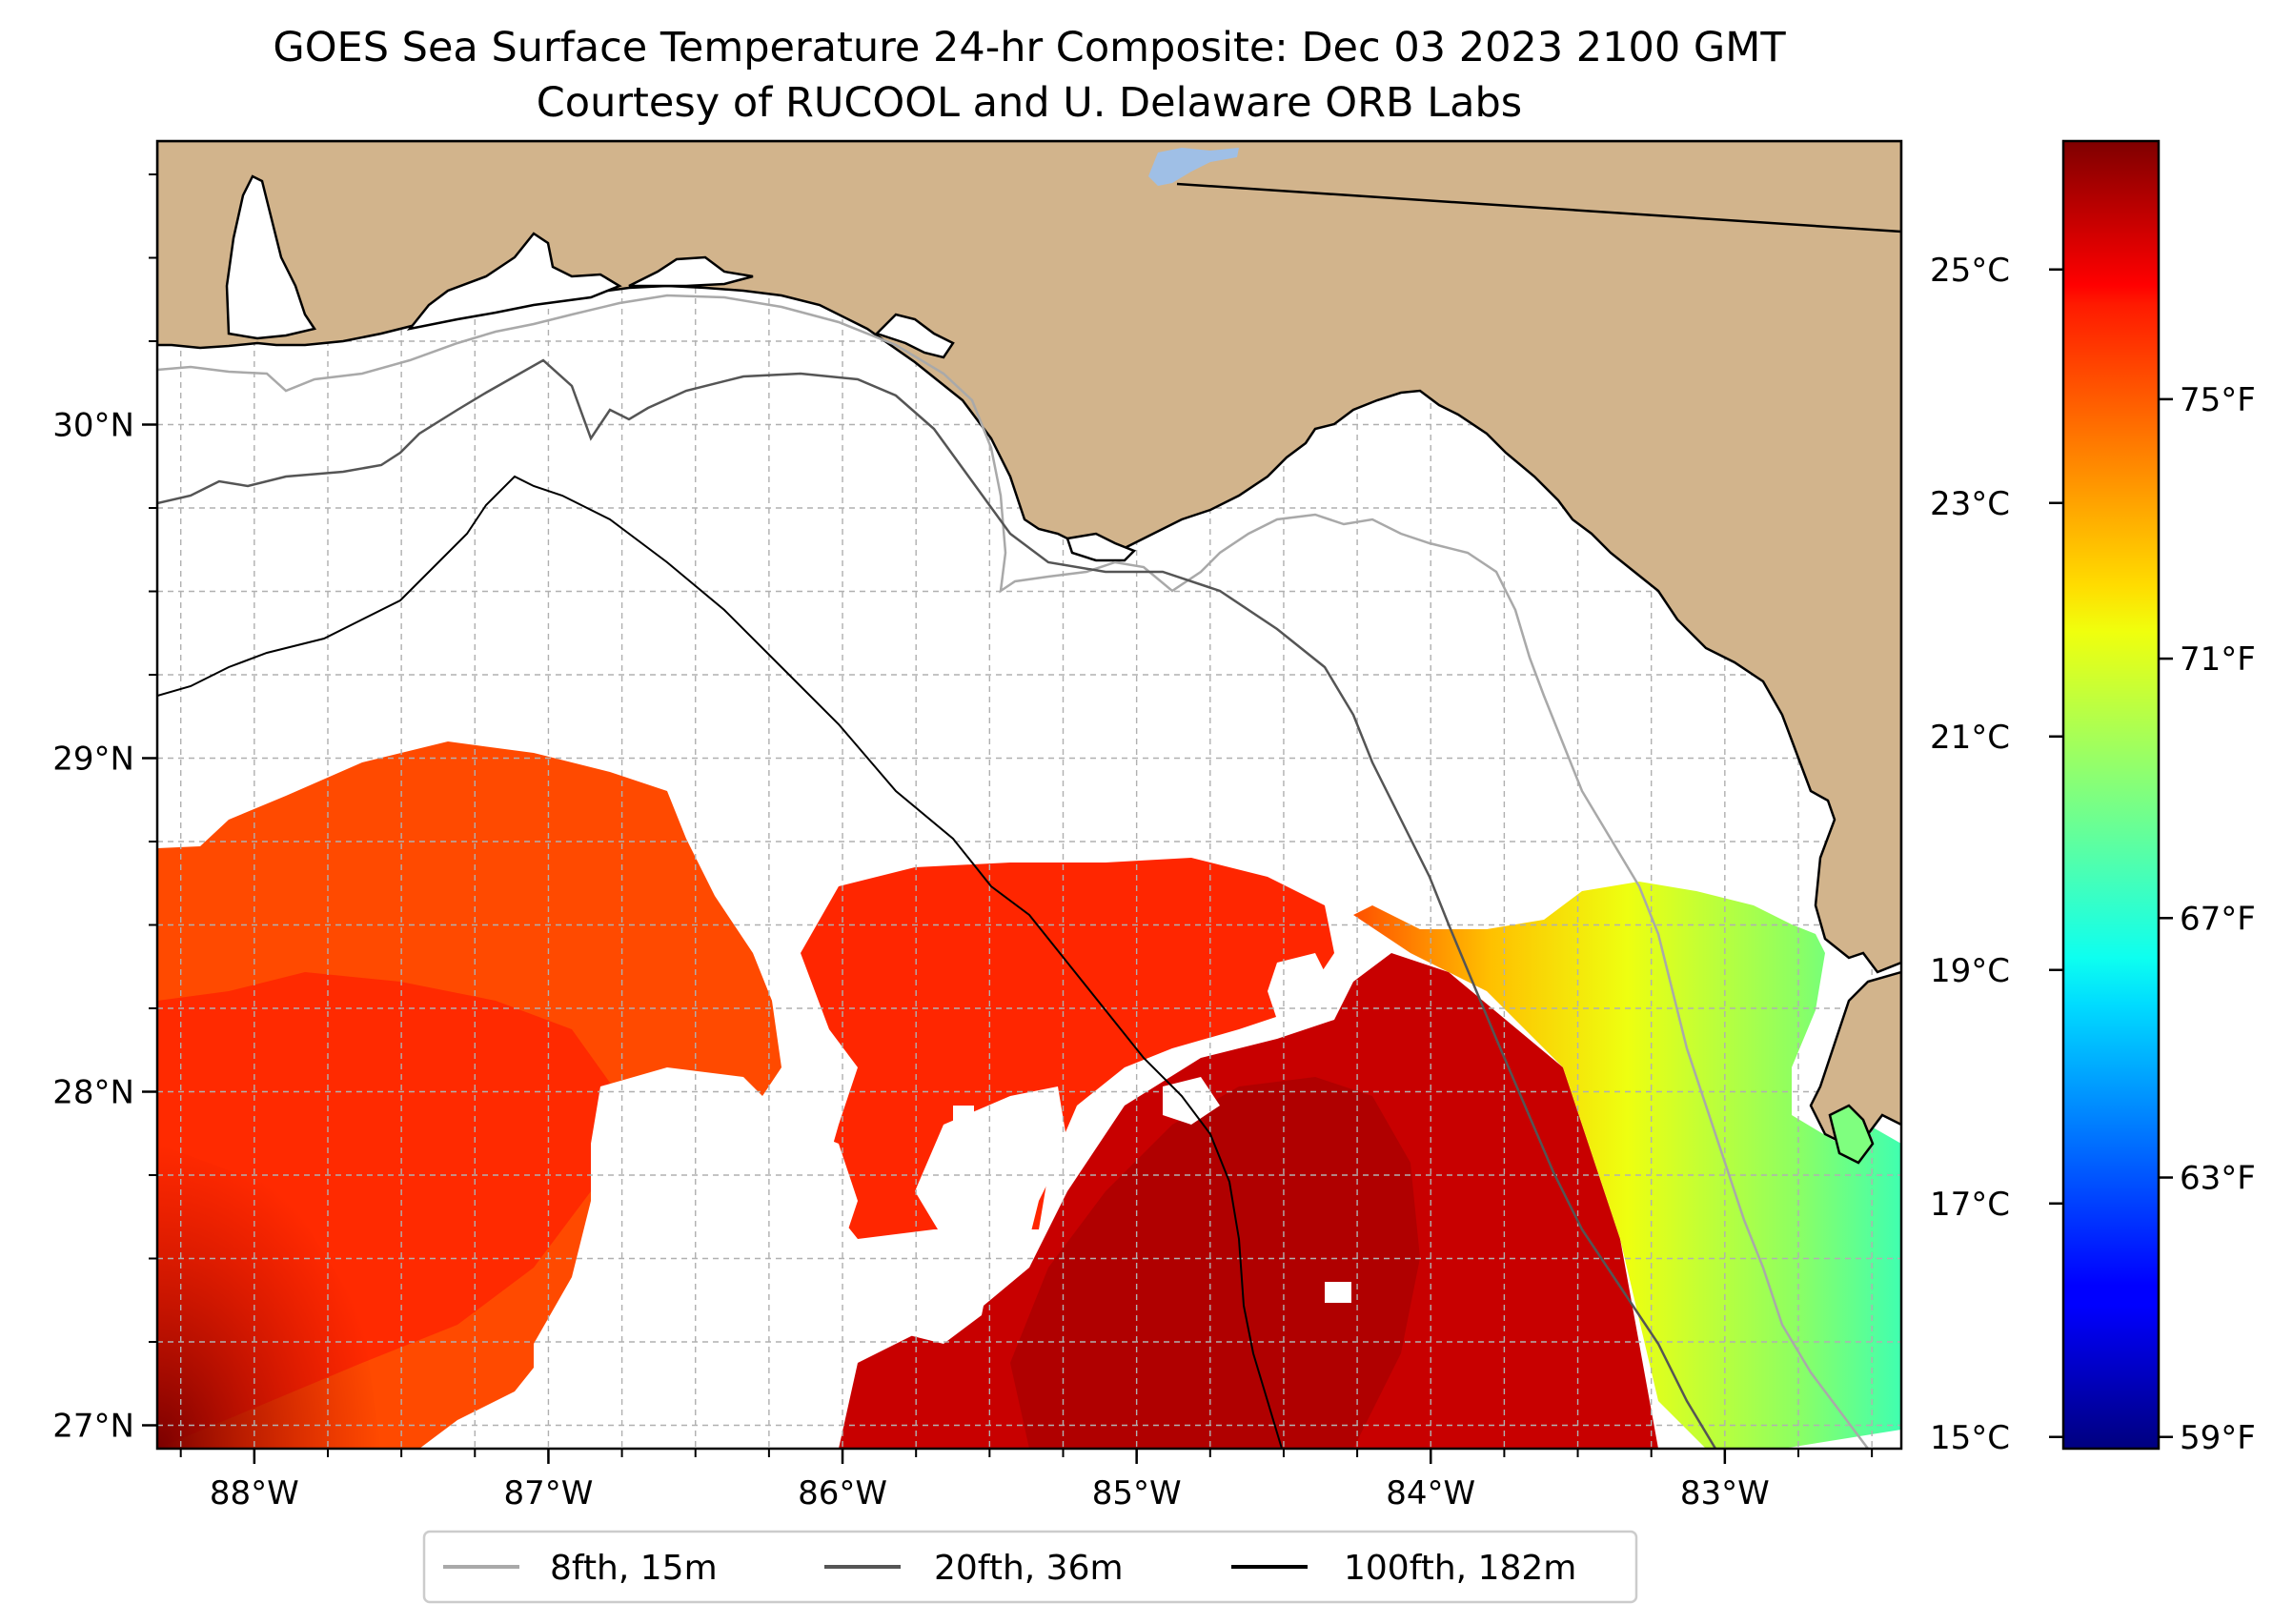 This screenshot has width=2293, height=1624. What do you see at coordinates (691, 271) in the screenshot?
I see `choctaw-bay-water` at bounding box center [691, 271].